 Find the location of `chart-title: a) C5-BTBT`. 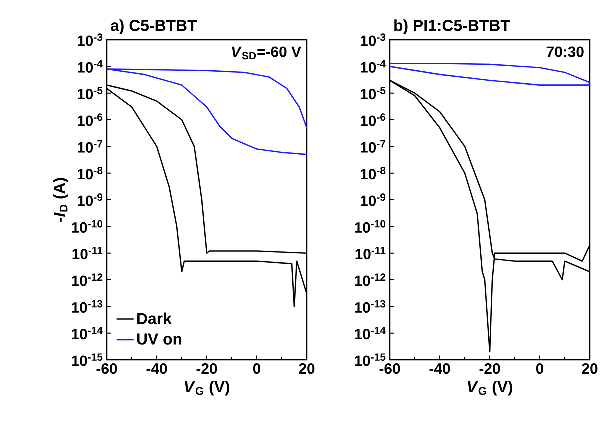

chart-title: a) C5-BTBT is located at coordinates (154, 27).